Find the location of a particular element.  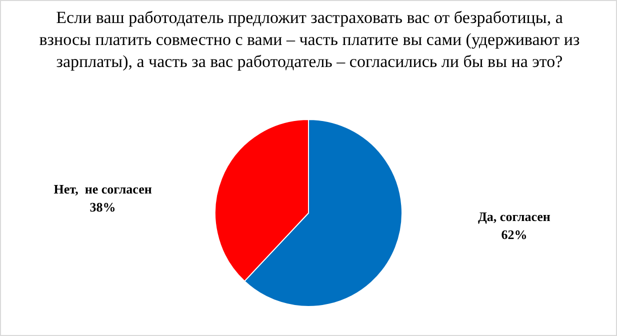

slice-label: Нет, не согласен is located at coordinates (103, 189).